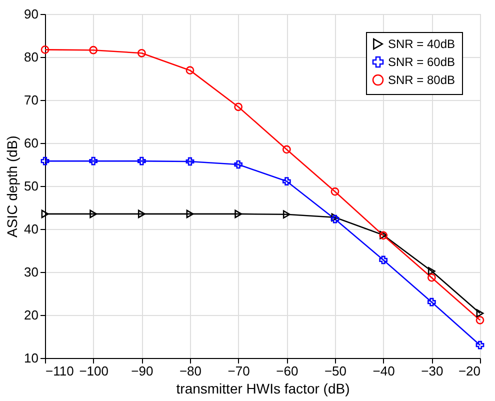 The height and width of the screenshot is (401, 495). Describe the element at coordinates (31, 358) in the screenshot. I see `y-tick-label: 10` at that location.